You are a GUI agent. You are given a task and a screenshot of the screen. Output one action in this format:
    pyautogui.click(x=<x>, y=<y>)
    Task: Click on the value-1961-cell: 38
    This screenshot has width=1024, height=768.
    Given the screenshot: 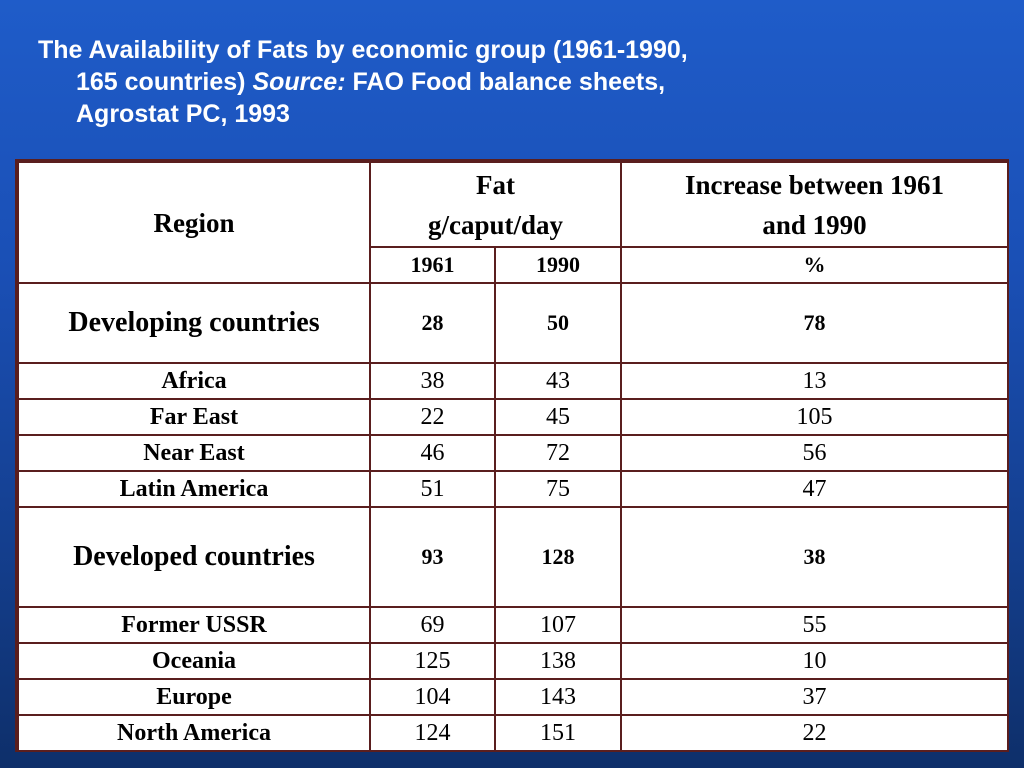 What is the action you would take?
    pyautogui.click(x=432, y=381)
    